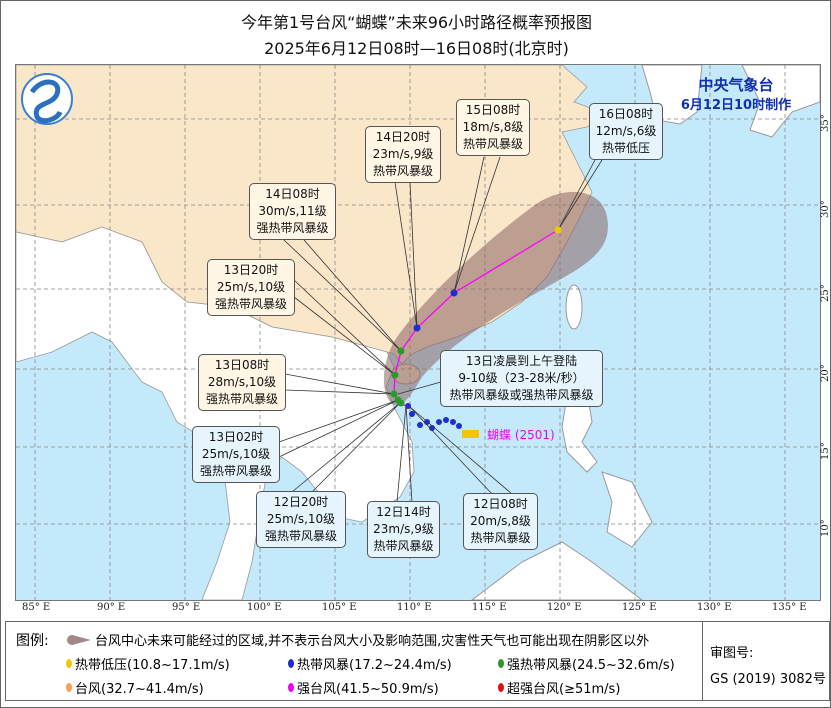  I want to click on callout-14d20: 14日20时 23m/s,9级 热带风暴级, so click(403, 154).